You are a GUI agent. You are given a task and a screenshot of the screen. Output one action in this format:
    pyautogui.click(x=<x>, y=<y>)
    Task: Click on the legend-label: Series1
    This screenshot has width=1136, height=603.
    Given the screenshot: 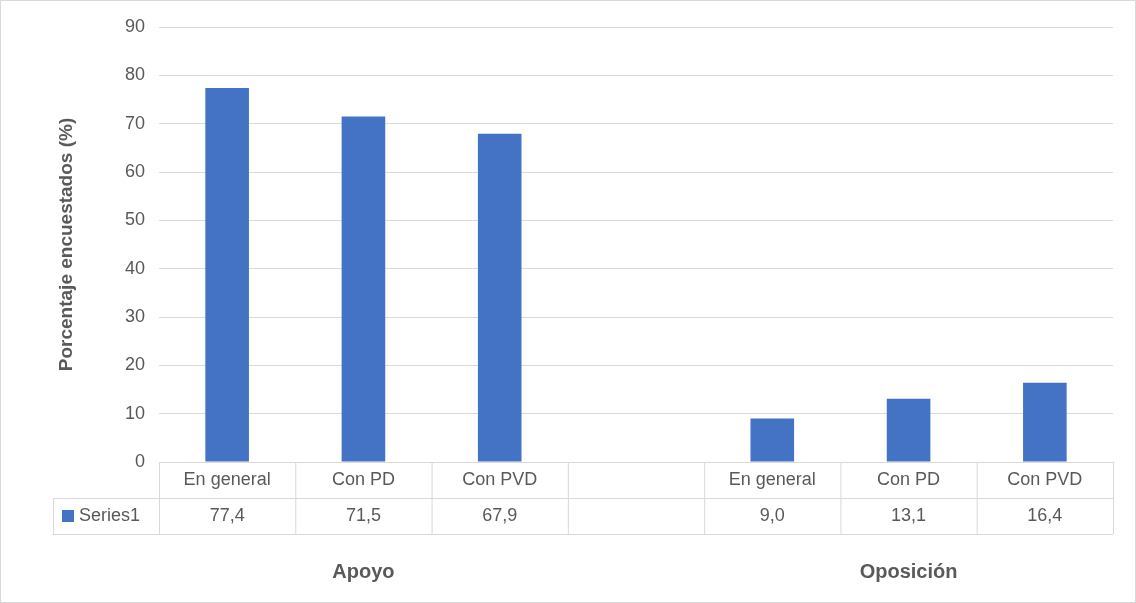 What is the action you would take?
    pyautogui.click(x=110, y=514)
    